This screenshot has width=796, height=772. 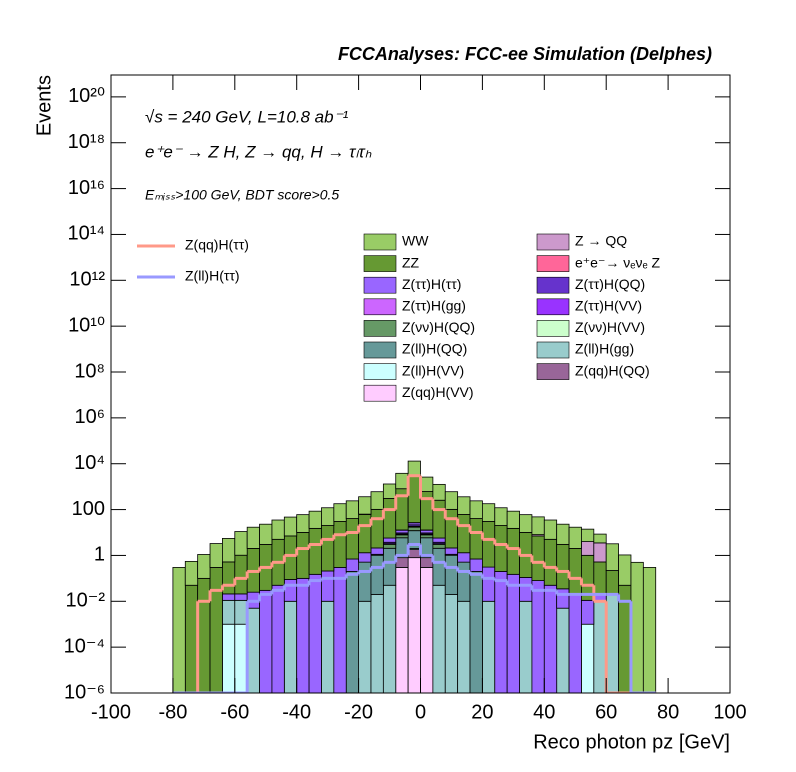 I want to click on legend-label: Z(νν)H(VV), so click(x=610, y=327).